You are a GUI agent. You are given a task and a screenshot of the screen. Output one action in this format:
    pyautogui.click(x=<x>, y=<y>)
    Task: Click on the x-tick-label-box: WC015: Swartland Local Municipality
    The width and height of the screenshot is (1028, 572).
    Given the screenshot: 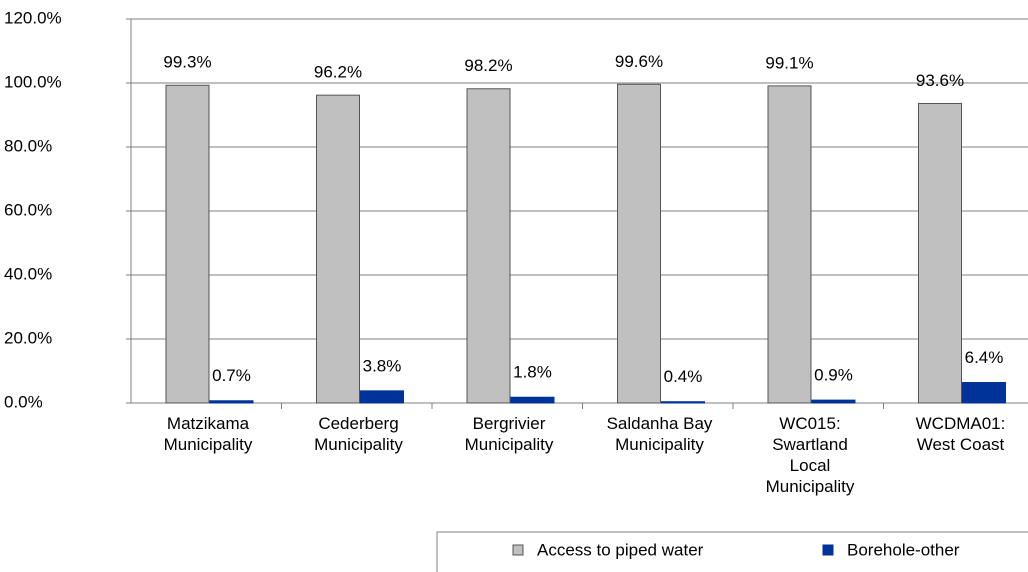 What is the action you would take?
    pyautogui.click(x=810, y=455)
    